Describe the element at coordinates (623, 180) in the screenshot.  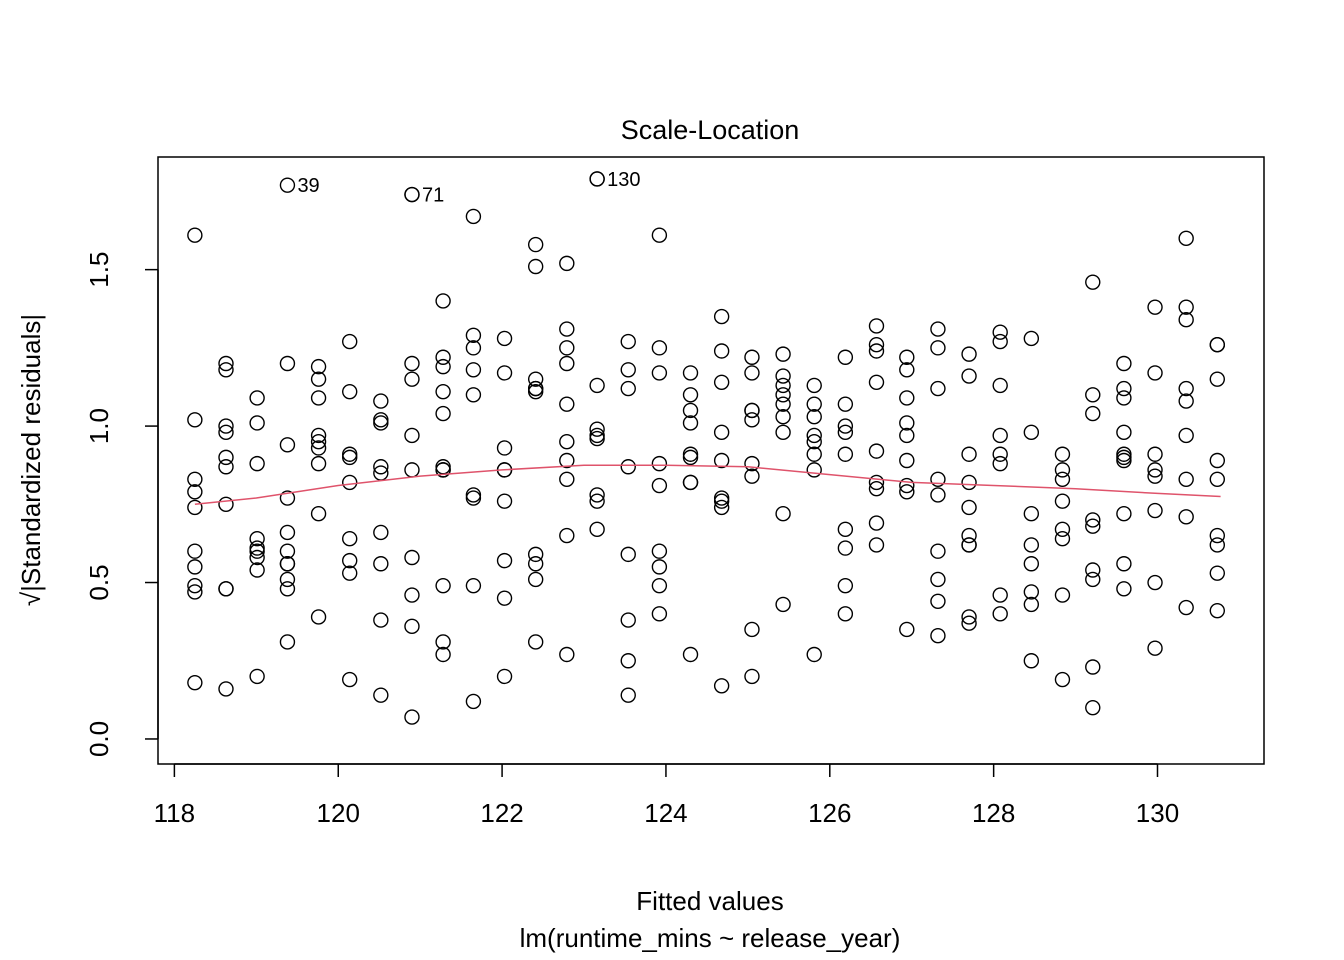
I see `point-annotation: 130` at that location.